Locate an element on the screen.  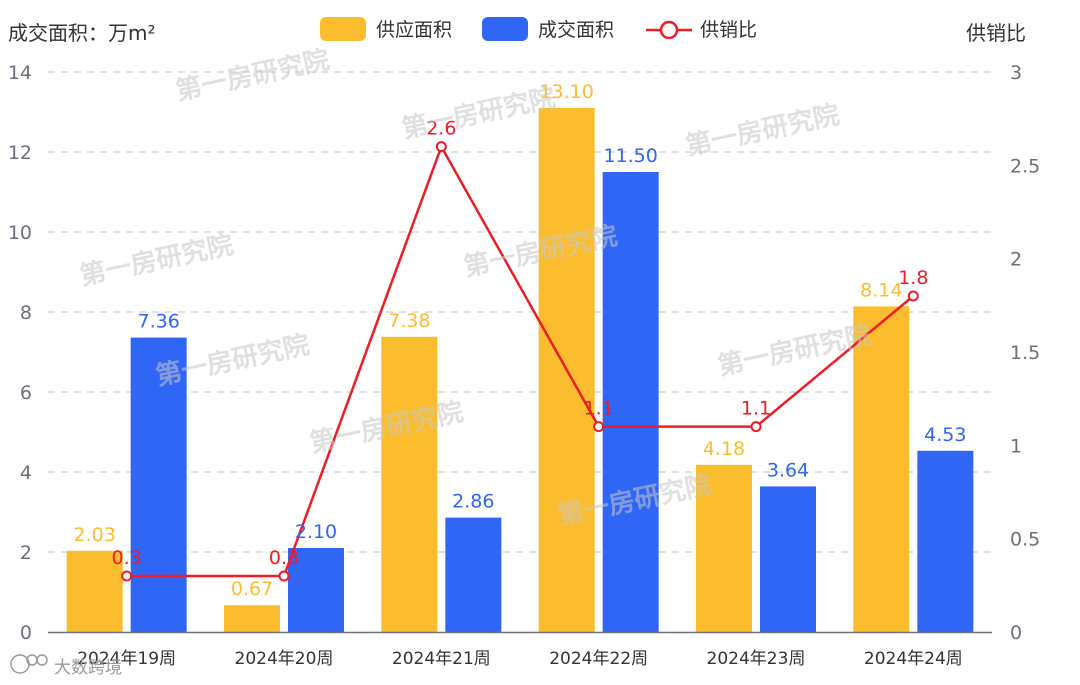
y-right-tick-label: 2 is located at coordinates (1016, 260).